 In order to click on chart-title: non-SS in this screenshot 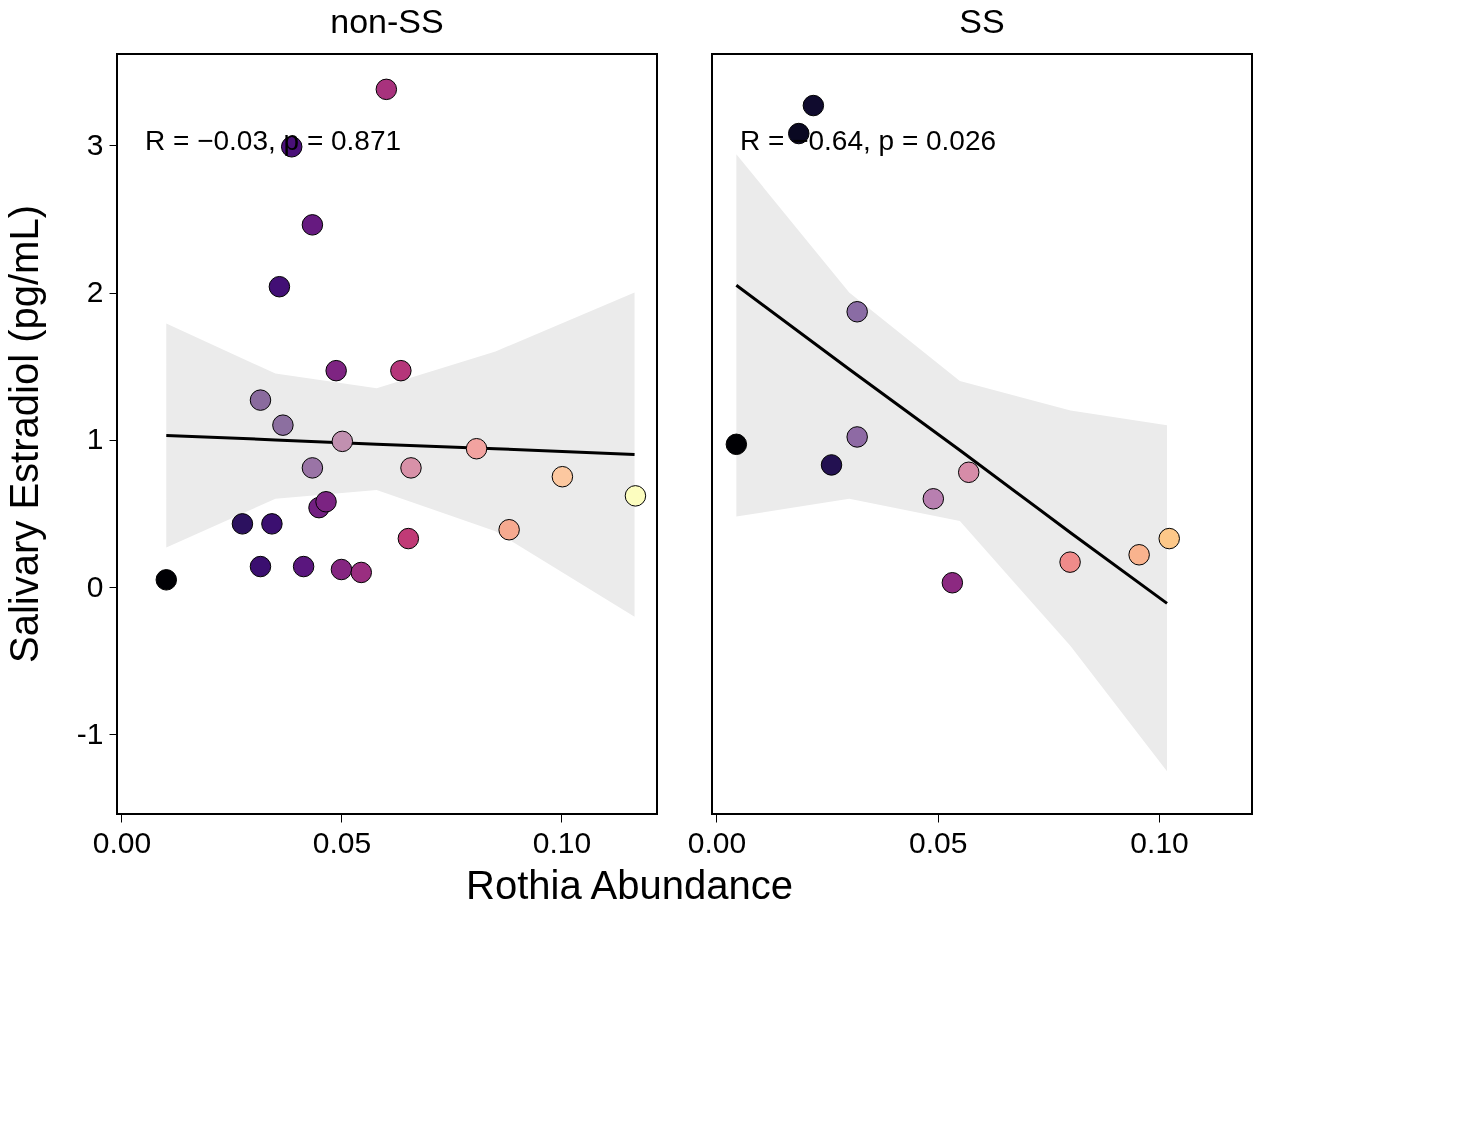, I will do `click(387, 21)`.